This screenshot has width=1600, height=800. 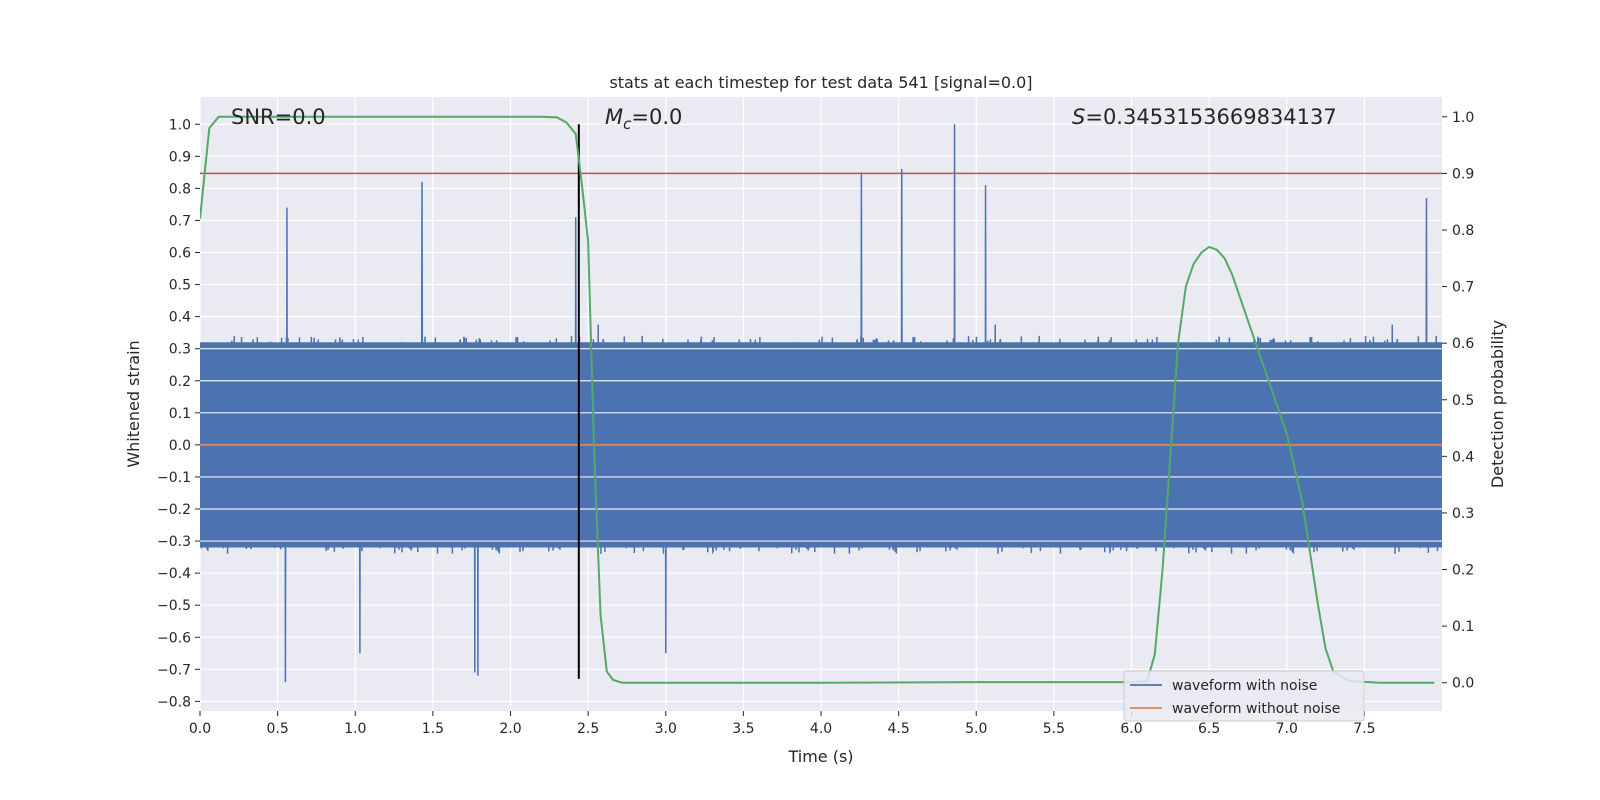 What do you see at coordinates (1463, 514) in the screenshot?
I see `right-tick-label: 0.3` at bounding box center [1463, 514].